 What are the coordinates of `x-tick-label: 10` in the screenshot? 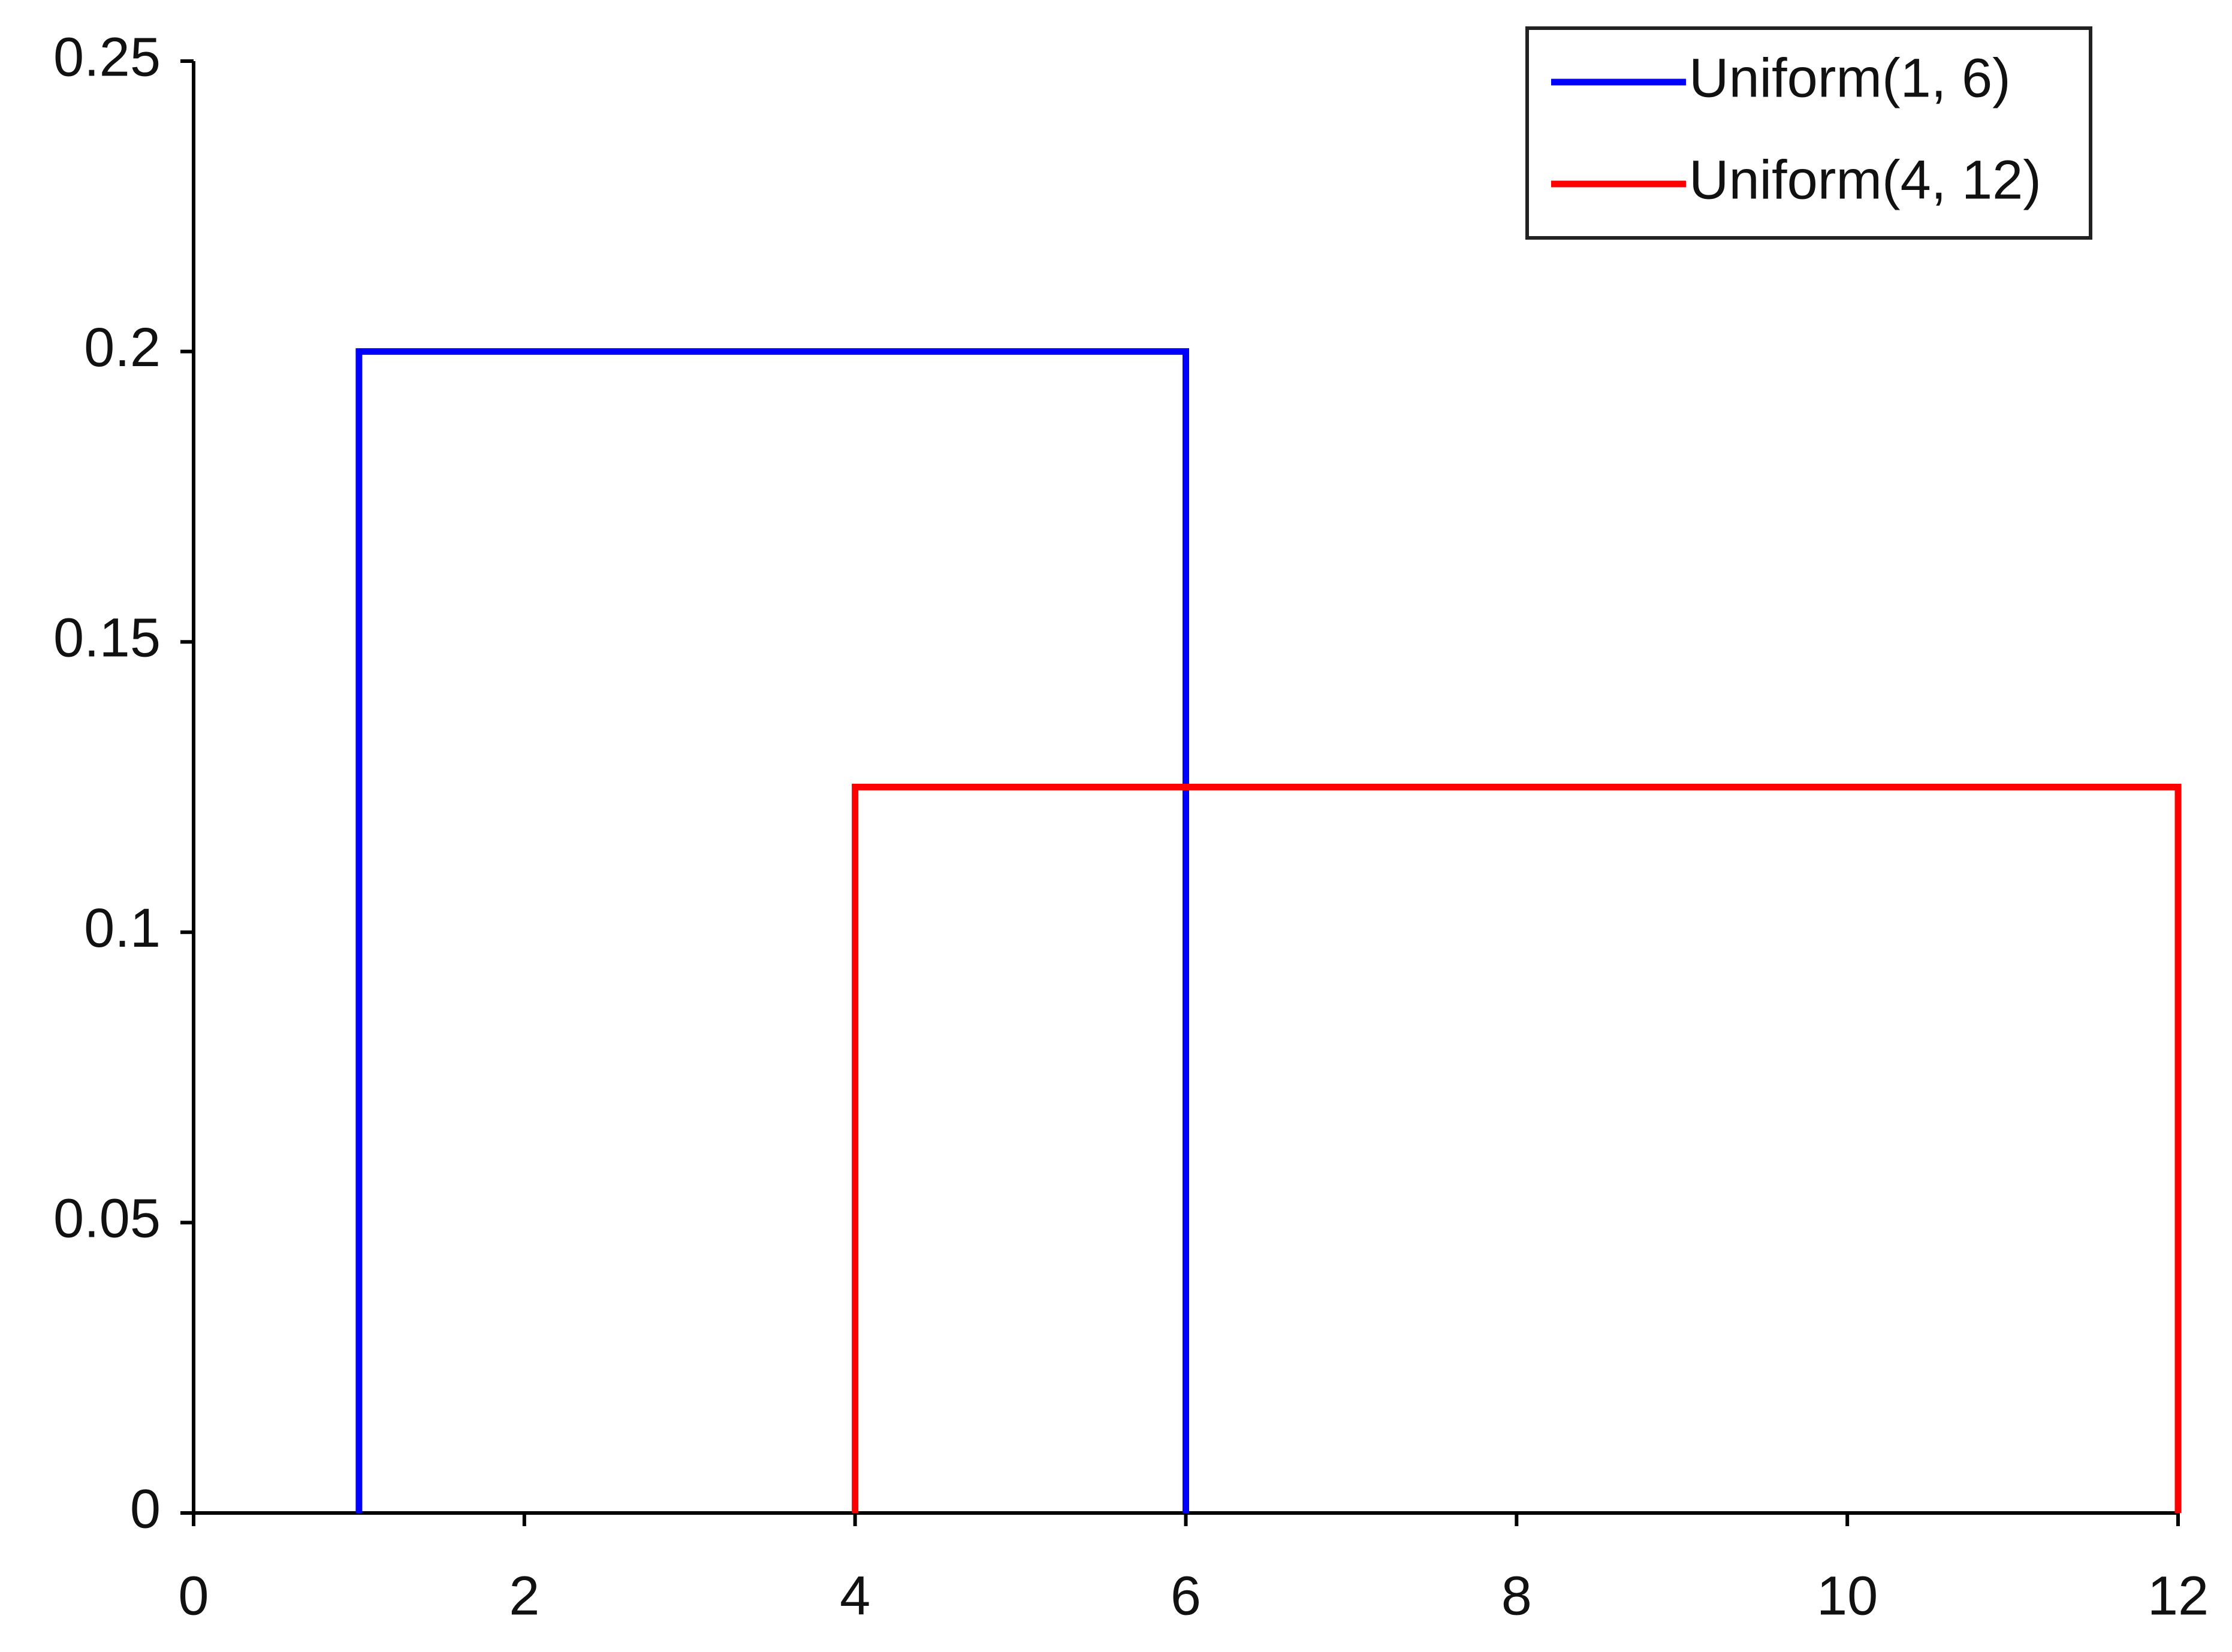 It's located at (1847, 1595).